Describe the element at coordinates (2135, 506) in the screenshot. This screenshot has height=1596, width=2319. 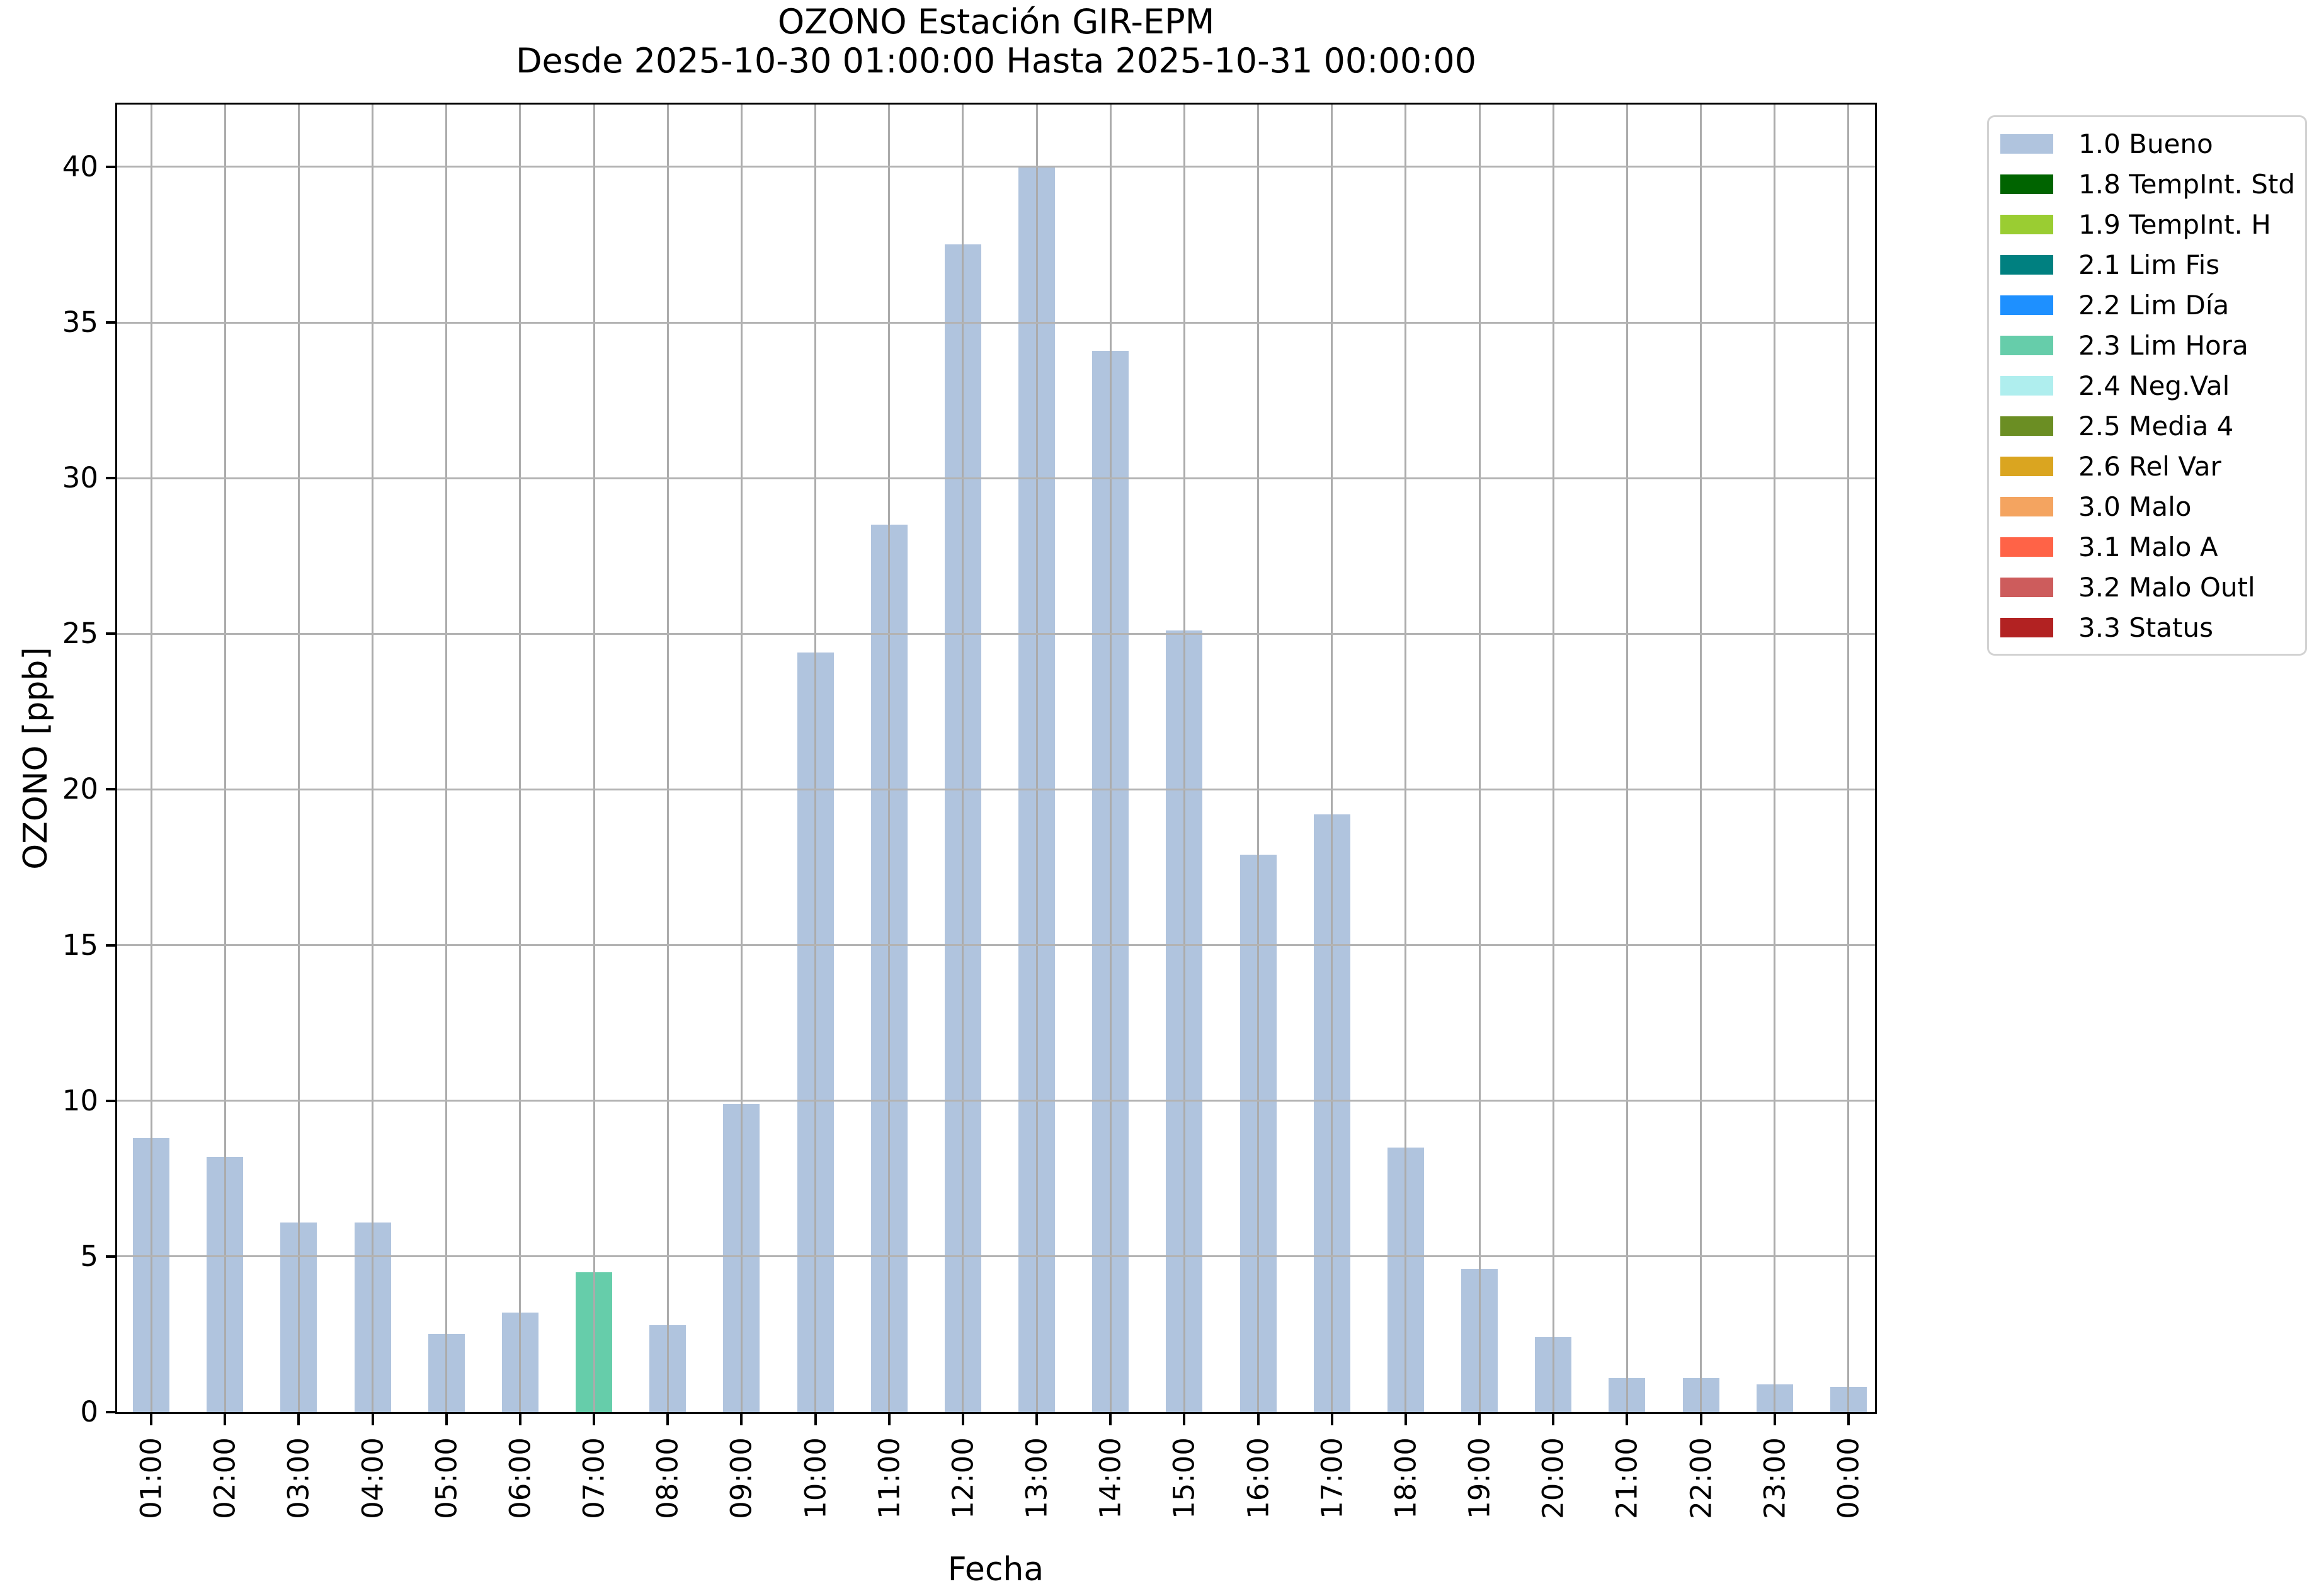
I see `legend-label: 3.0 Malo` at that location.